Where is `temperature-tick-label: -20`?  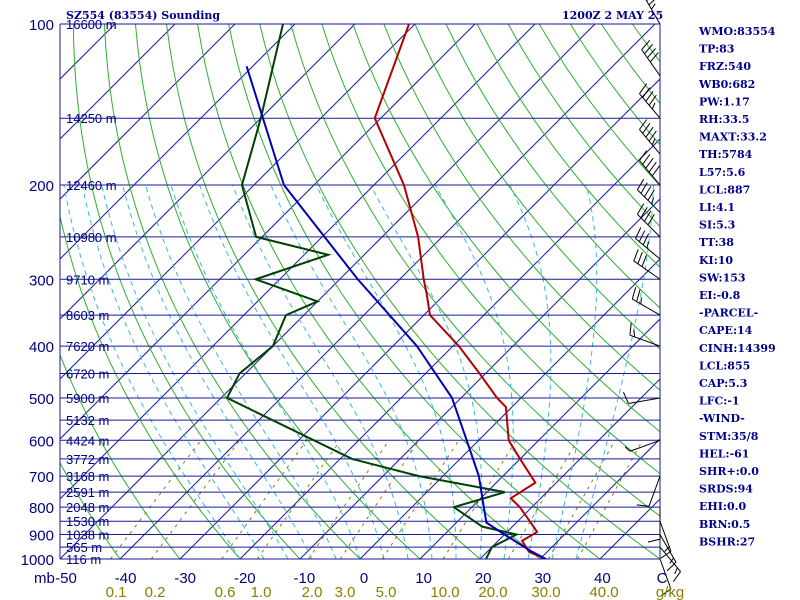 temperature-tick-label: -20 is located at coordinates (245, 578).